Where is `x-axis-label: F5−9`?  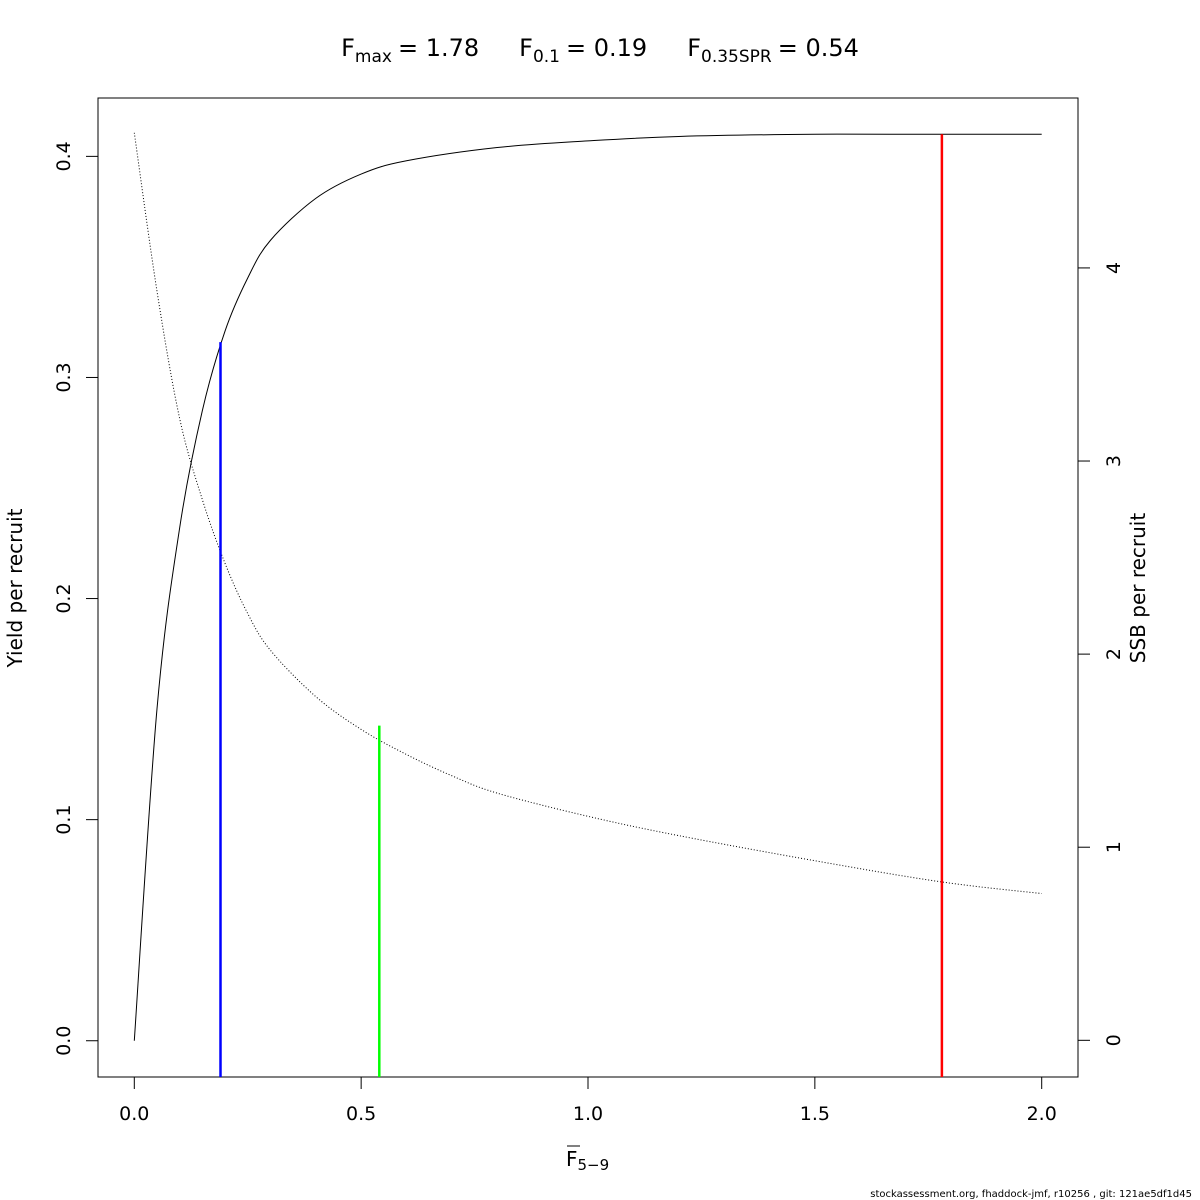 x-axis-label: F5−9 is located at coordinates (587, 1159).